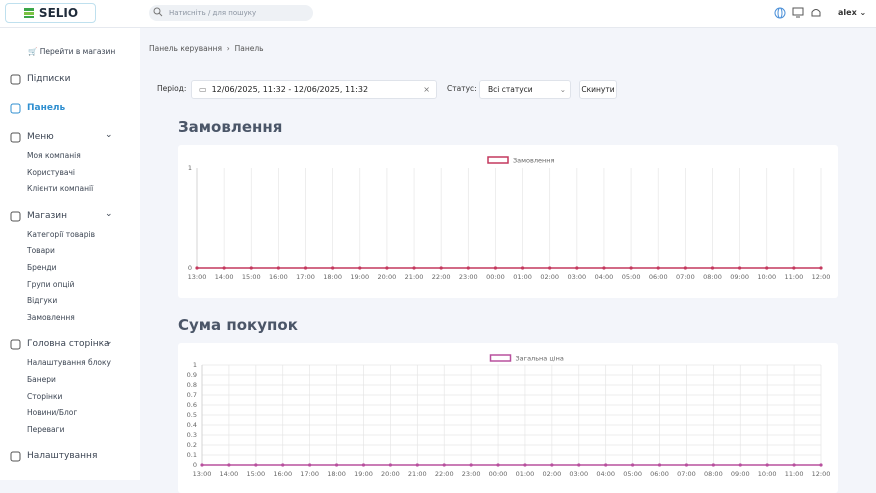  What do you see at coordinates (186, 48) in the screenshot?
I see `breadcrumb: Панель керування` at bounding box center [186, 48].